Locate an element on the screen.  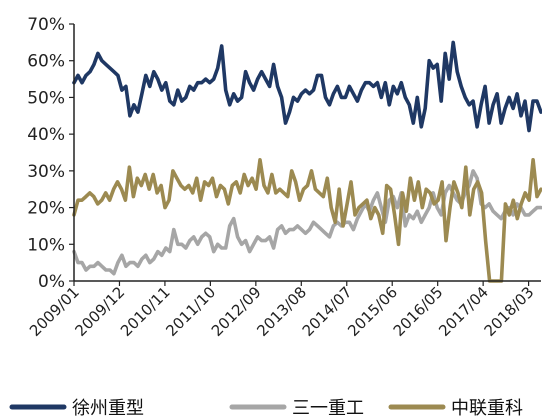
legend: 徐州重型 三一重工 中联重科 is located at coordinates (266, 408).